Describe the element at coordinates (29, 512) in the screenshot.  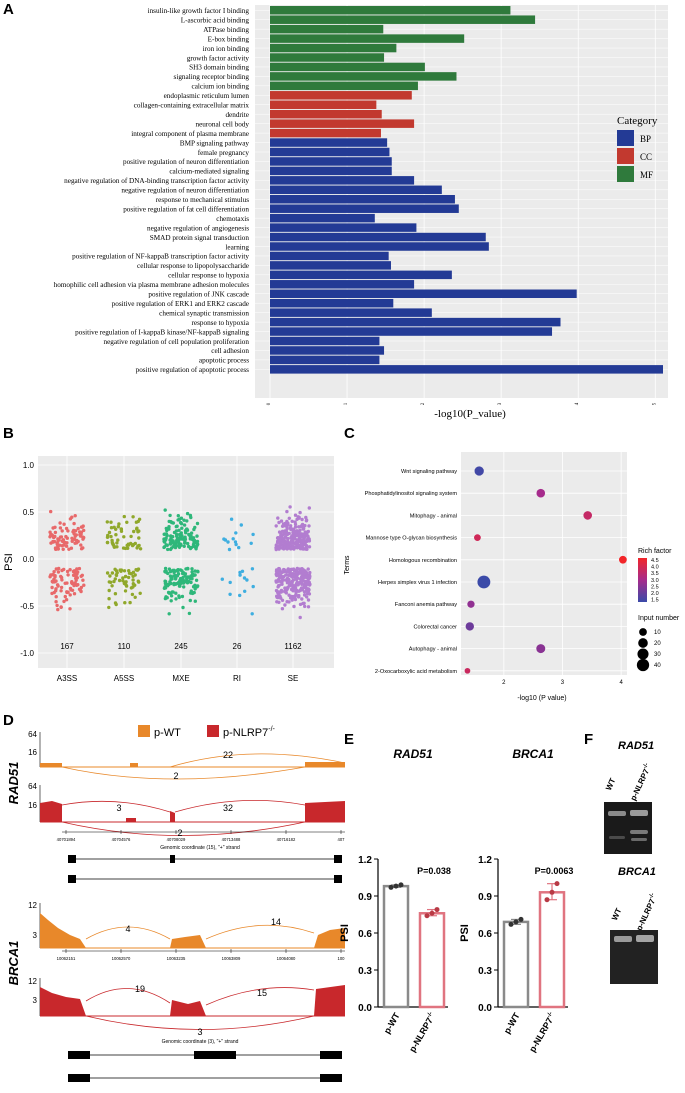
I see `y-tick-label: 0.5` at that location.